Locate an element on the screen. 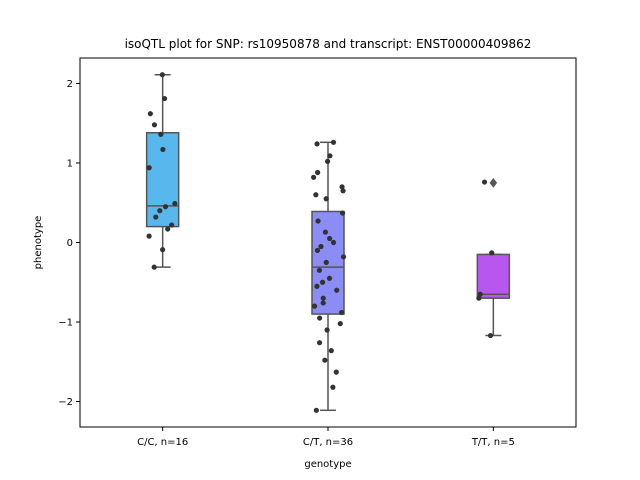 This screenshot has width=640, height=480. x-tick-label: T/T, n=5 is located at coordinates (493, 442).